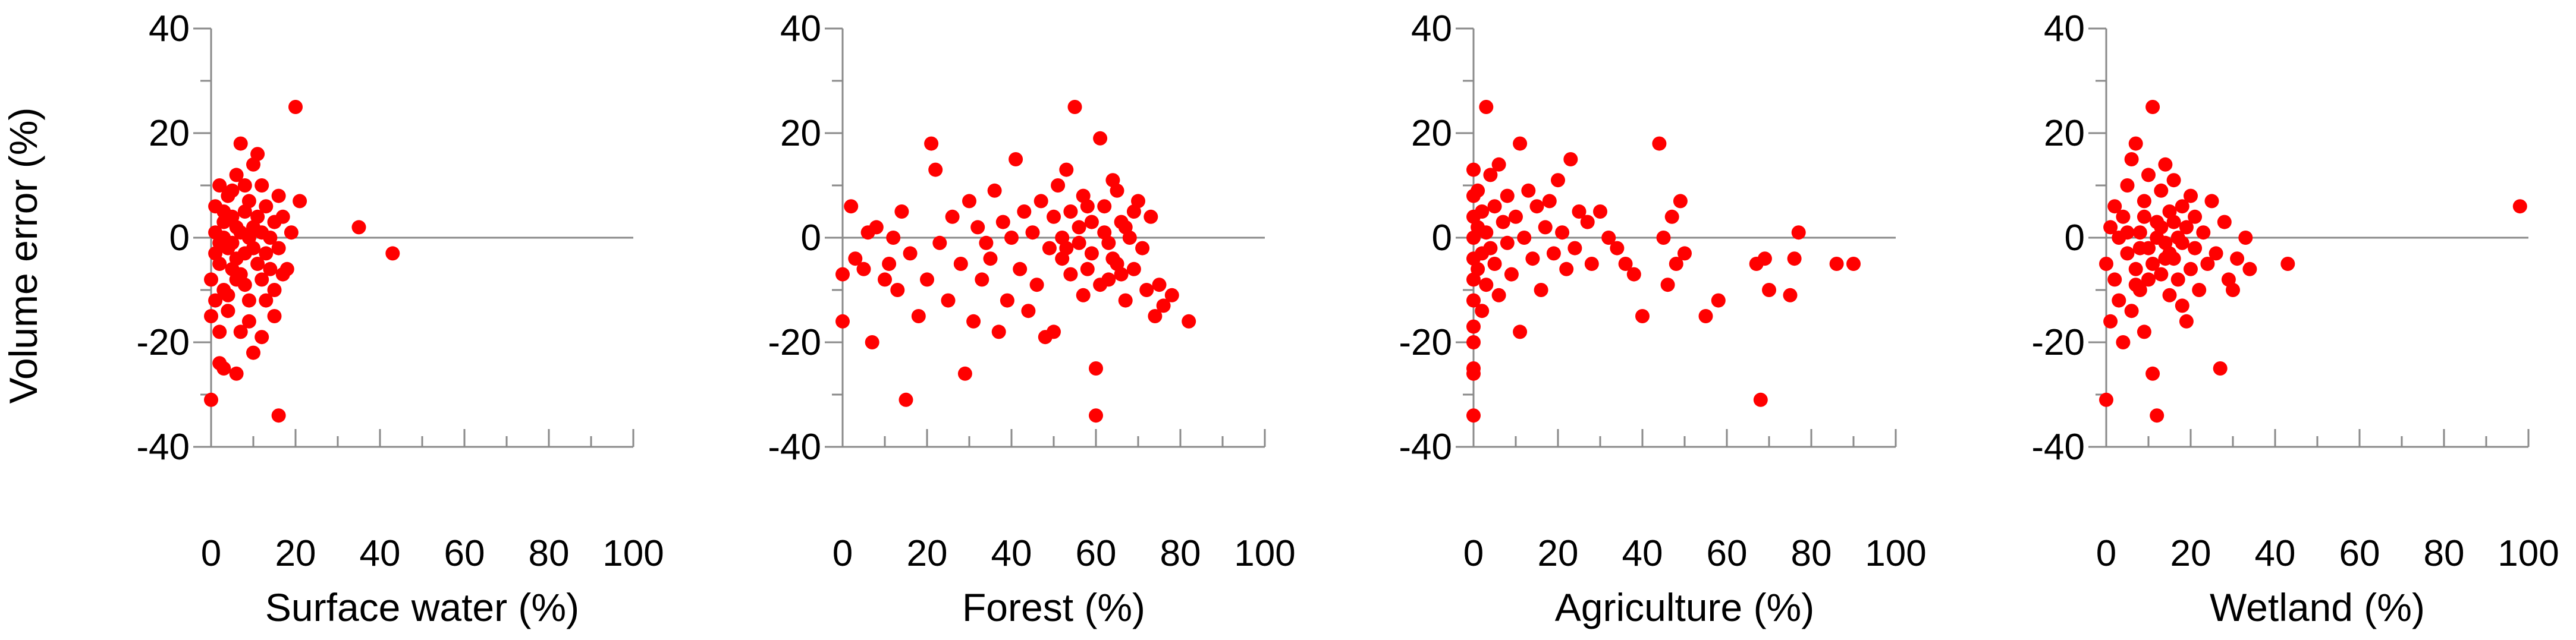 This screenshot has width=2576, height=640. I want to click on y-tick-label: -40, so click(2058, 447).